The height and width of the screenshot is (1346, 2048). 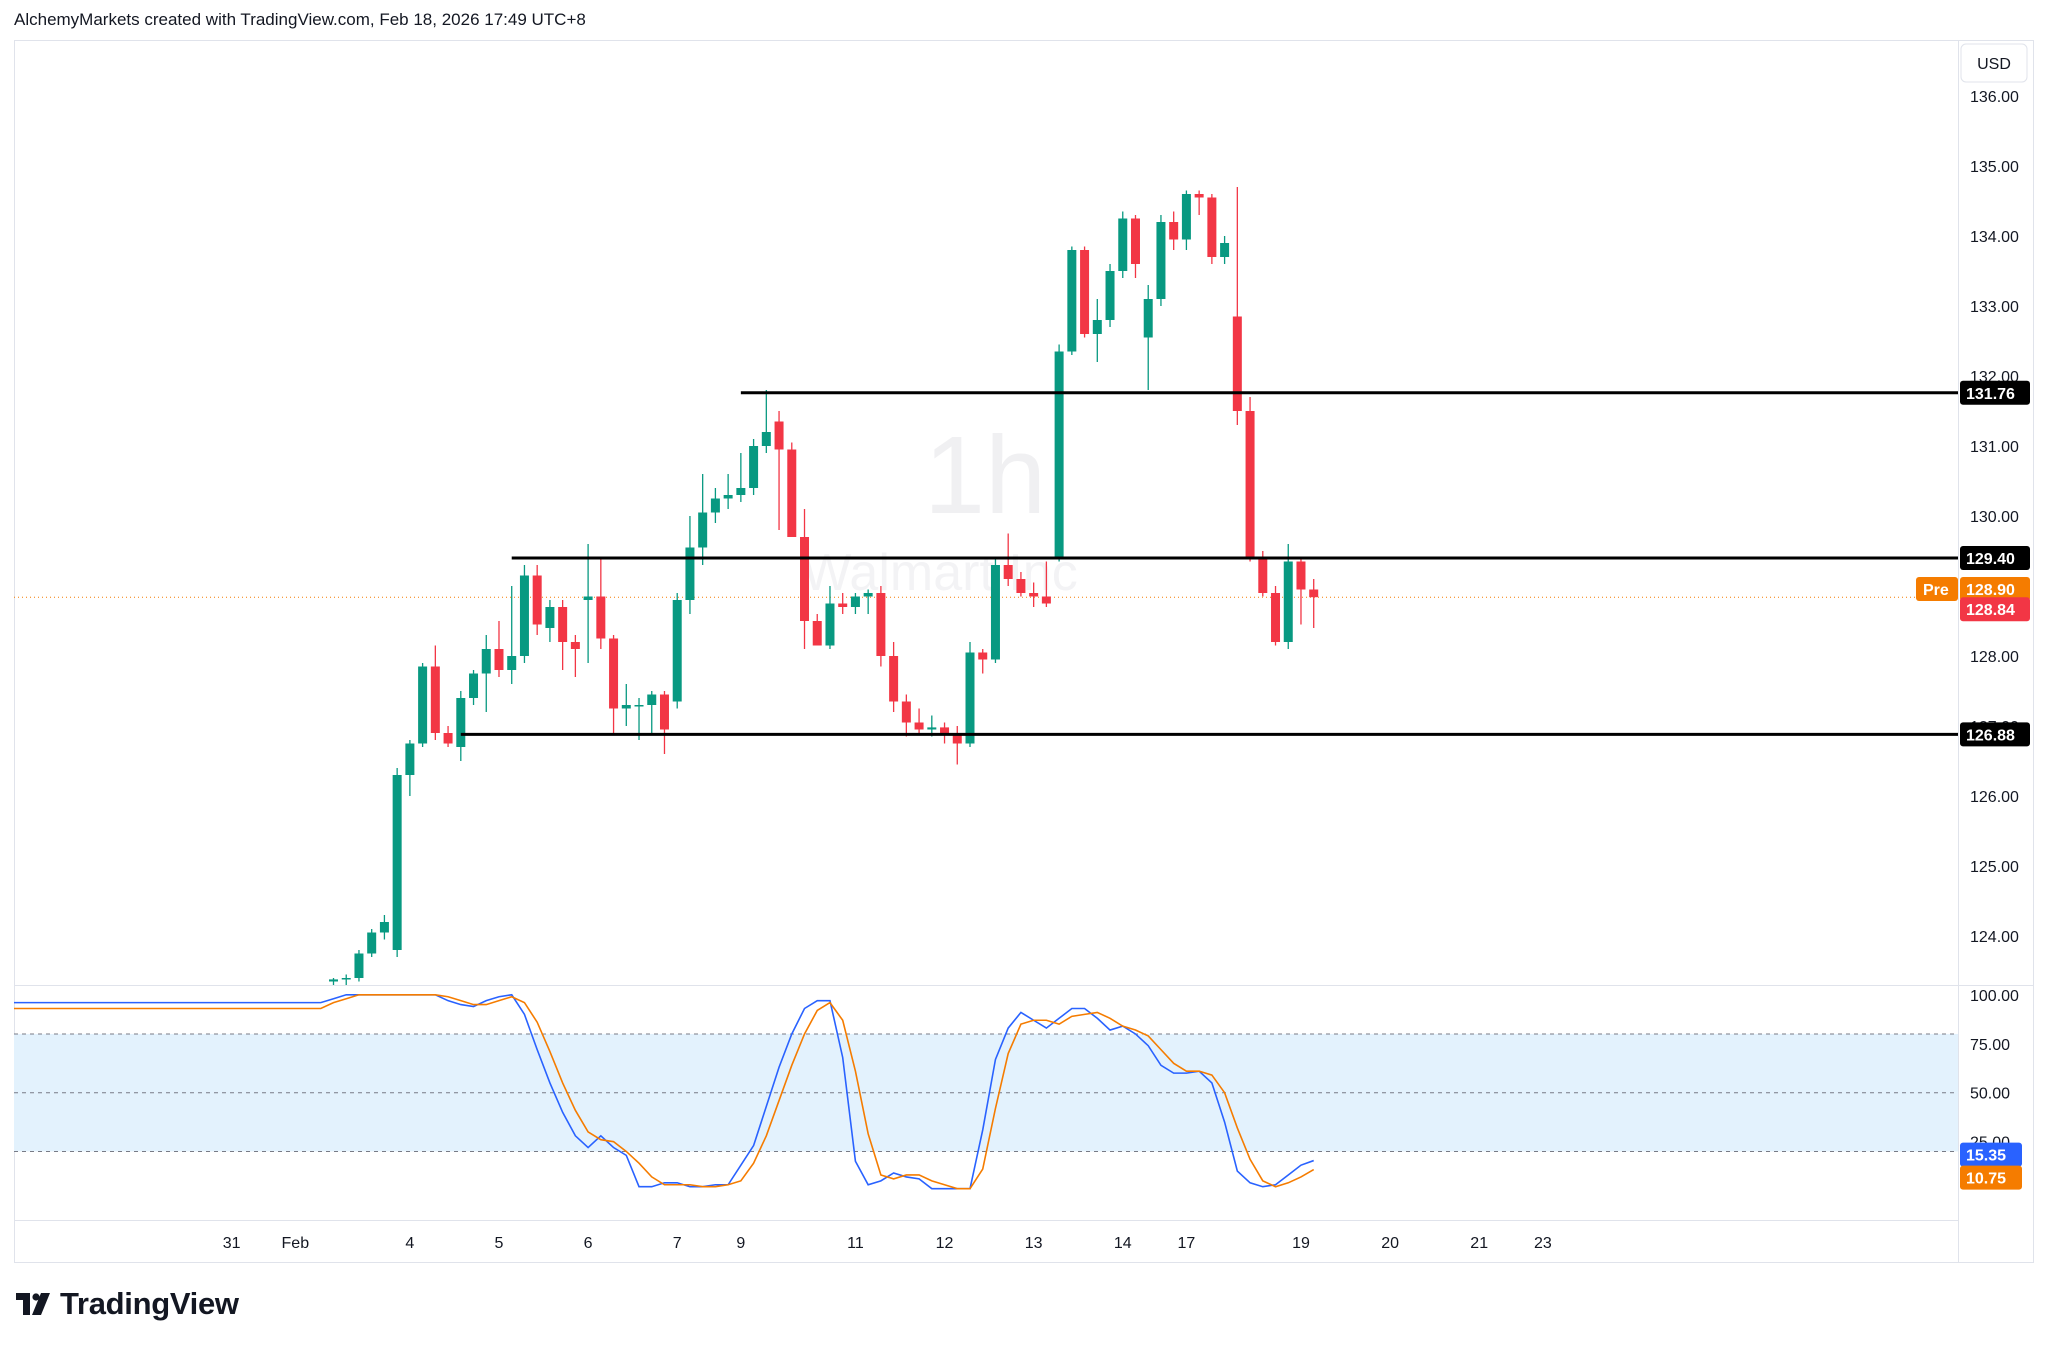 I want to click on stochastic-d-tag: 10.75, so click(x=1991, y=1177).